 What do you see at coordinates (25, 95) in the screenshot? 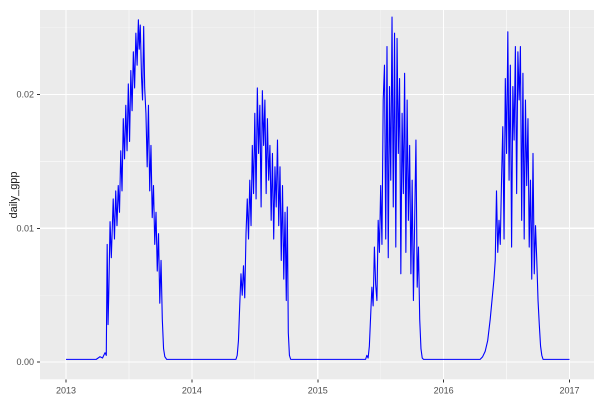
I see `y-tick-label: 0.02` at bounding box center [25, 95].